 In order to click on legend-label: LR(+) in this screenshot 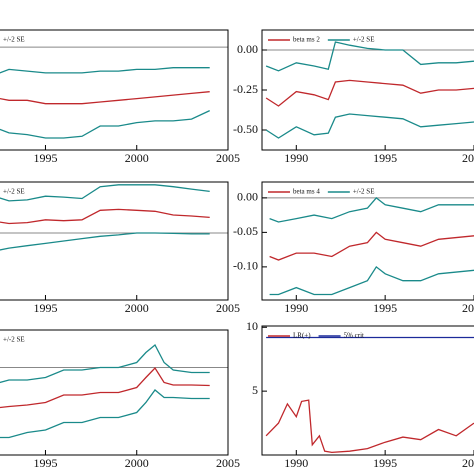, I will do `click(302, 336)`.